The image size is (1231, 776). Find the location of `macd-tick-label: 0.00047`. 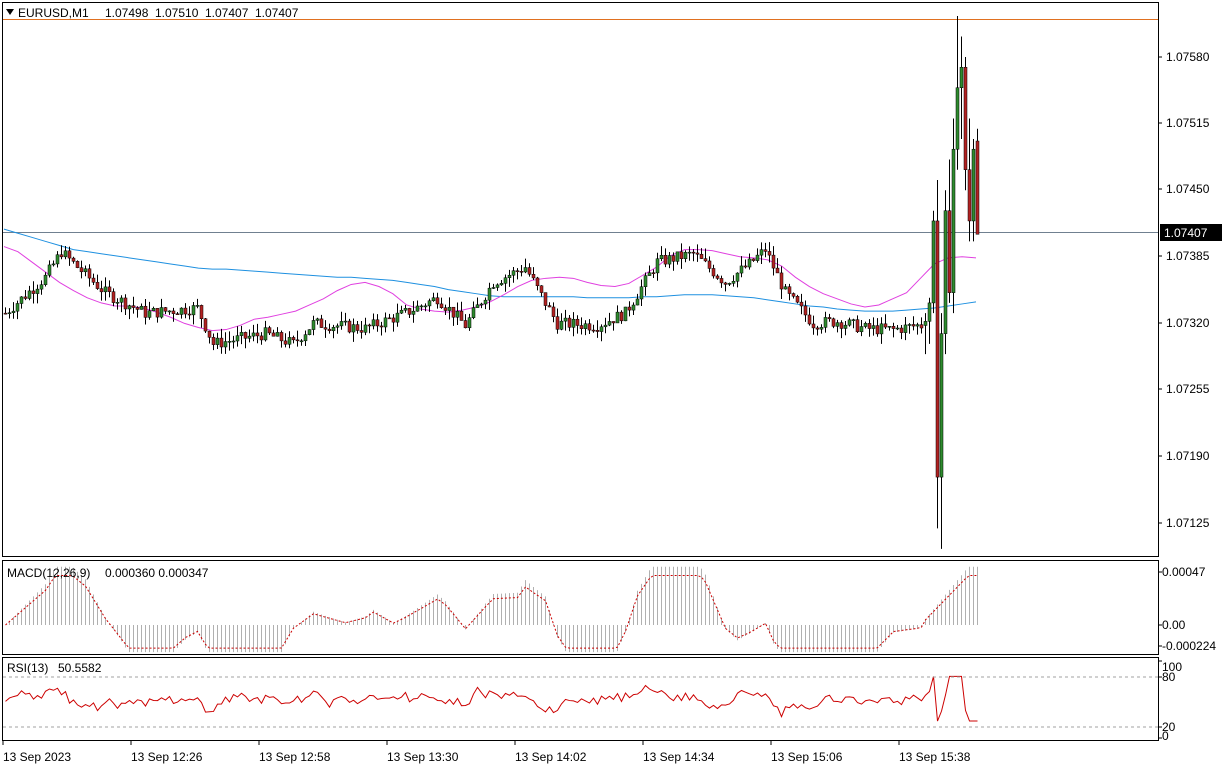

macd-tick-label: 0.00047 is located at coordinates (1184, 572).